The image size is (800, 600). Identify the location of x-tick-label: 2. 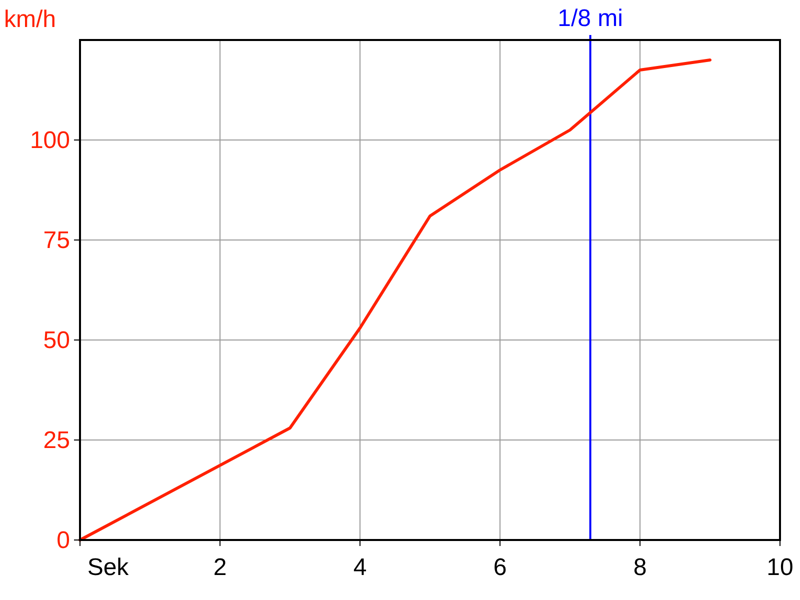
(220, 567).